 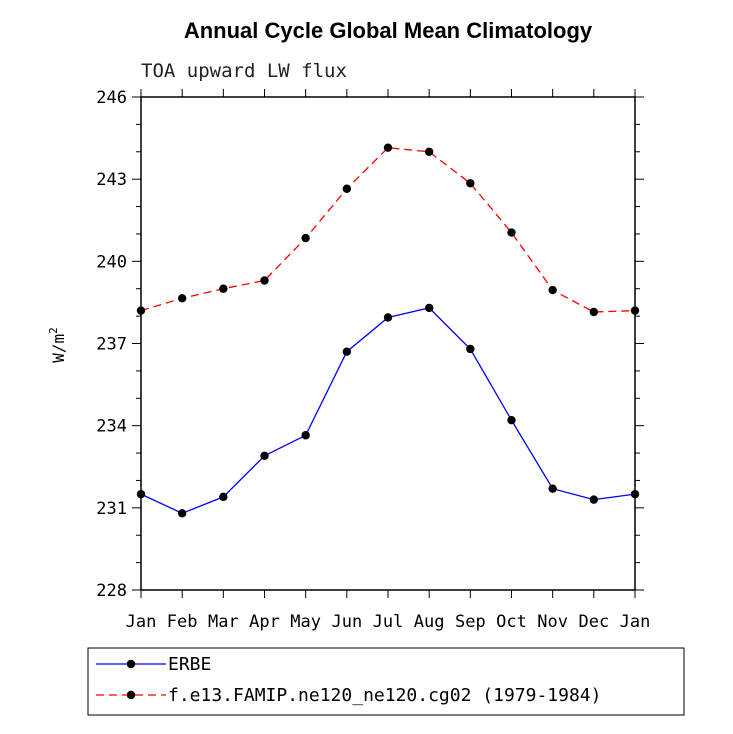 What do you see at coordinates (111, 427) in the screenshot?
I see `y-tick-label: 234` at bounding box center [111, 427].